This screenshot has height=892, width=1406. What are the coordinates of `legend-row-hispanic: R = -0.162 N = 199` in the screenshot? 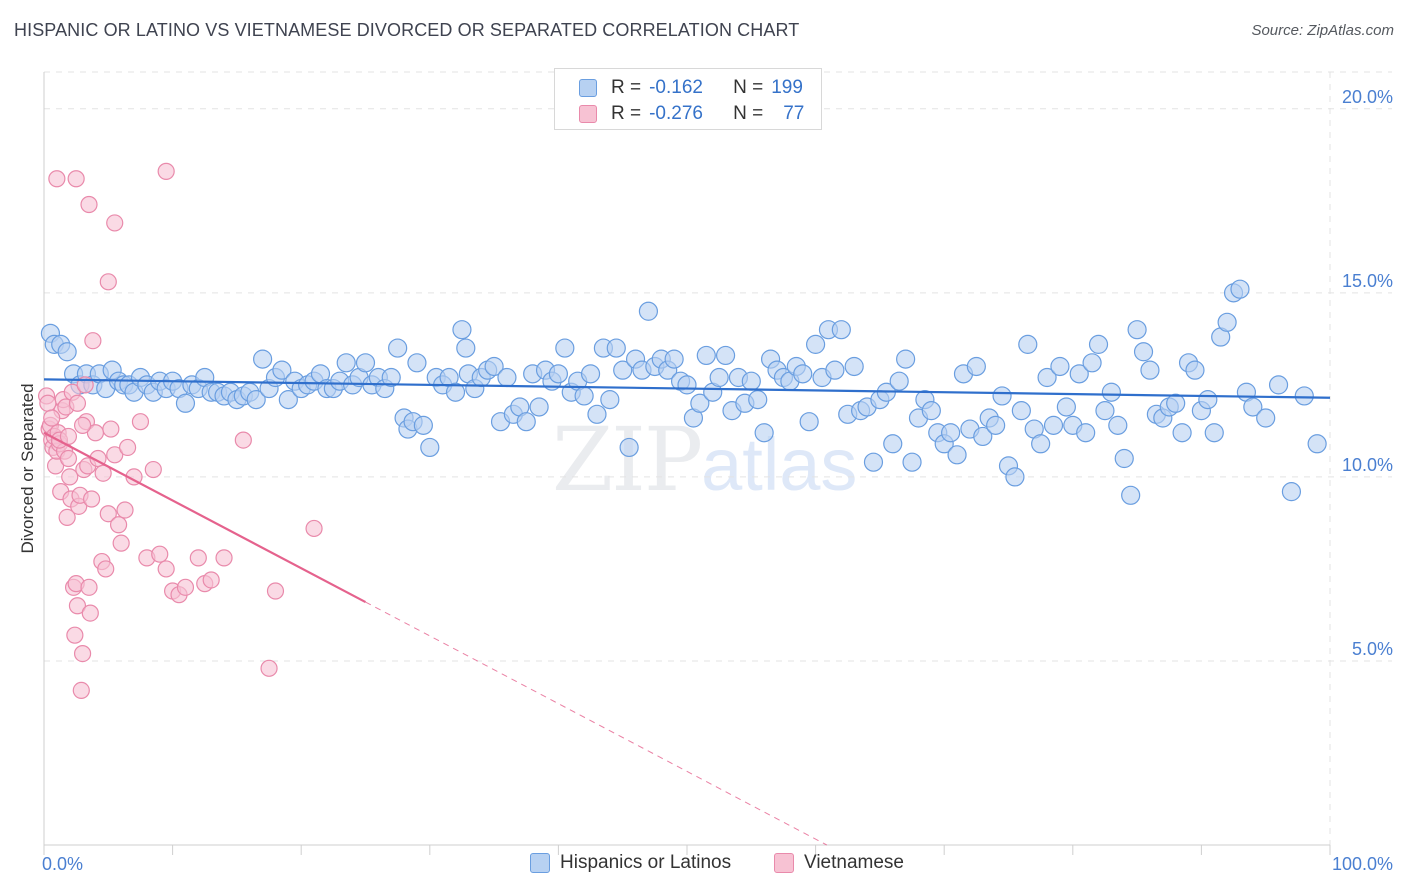 It's located at (691, 88).